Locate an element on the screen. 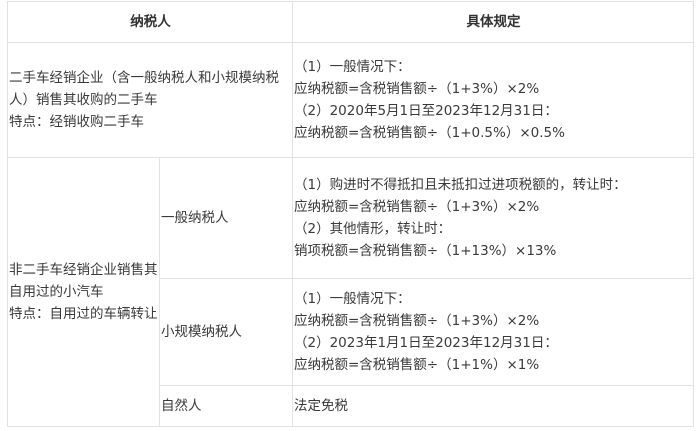 Image resolution: width=700 pixels, height=431 pixels. non-dealer-label: 非二手车经销企业销售其自用过的小汽车 特点：自用过的车辆转让 is located at coordinates (83, 292).